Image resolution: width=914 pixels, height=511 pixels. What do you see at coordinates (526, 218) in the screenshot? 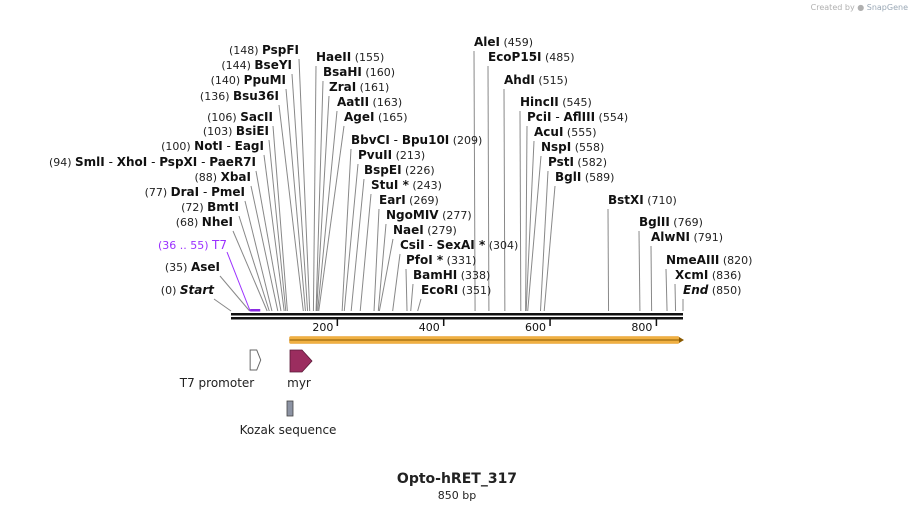
I see `leader-pcii` at bounding box center [526, 218].